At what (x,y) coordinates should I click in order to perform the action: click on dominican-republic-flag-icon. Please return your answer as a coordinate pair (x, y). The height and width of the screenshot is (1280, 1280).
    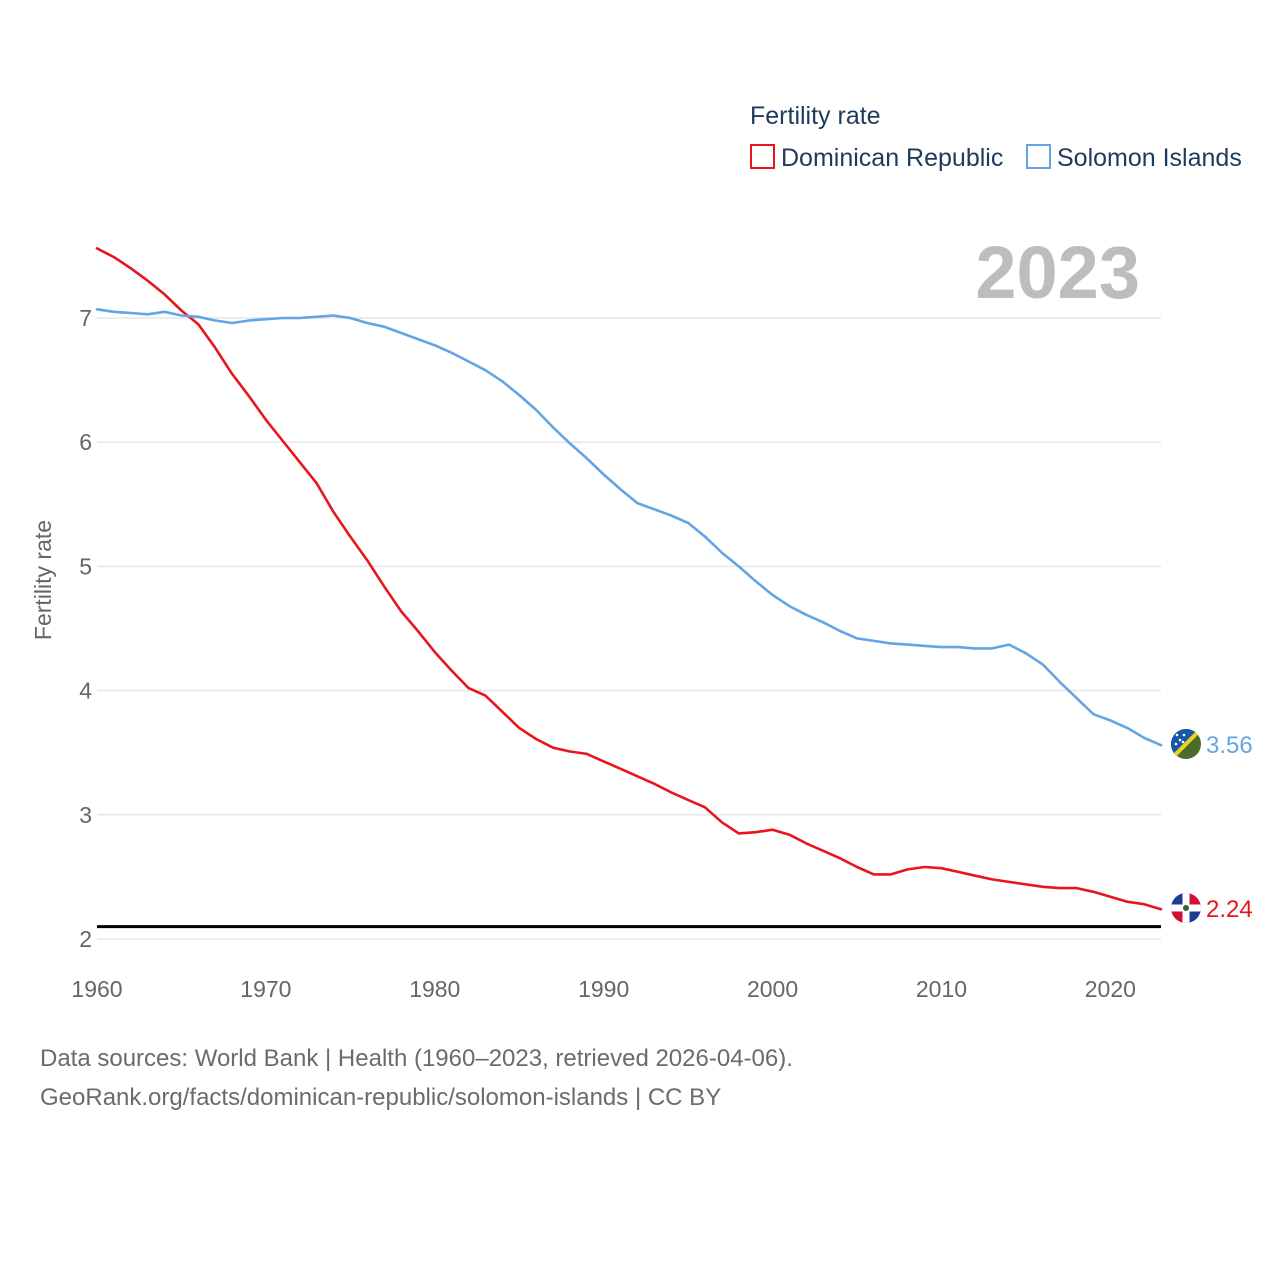
    Looking at the image, I should click on (1186, 908).